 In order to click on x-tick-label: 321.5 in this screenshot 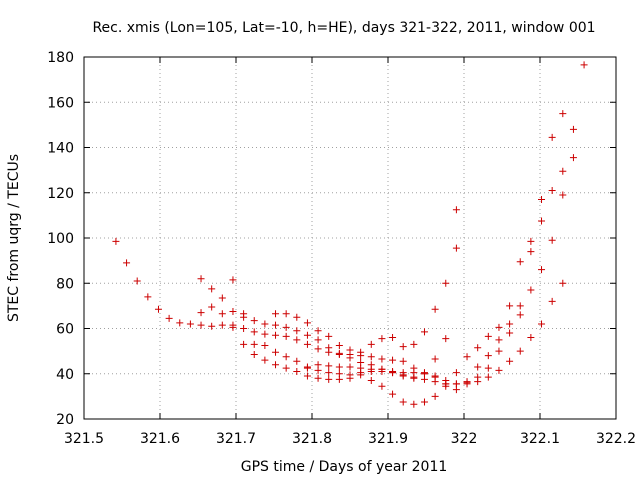, I will do `click(84, 439)`.